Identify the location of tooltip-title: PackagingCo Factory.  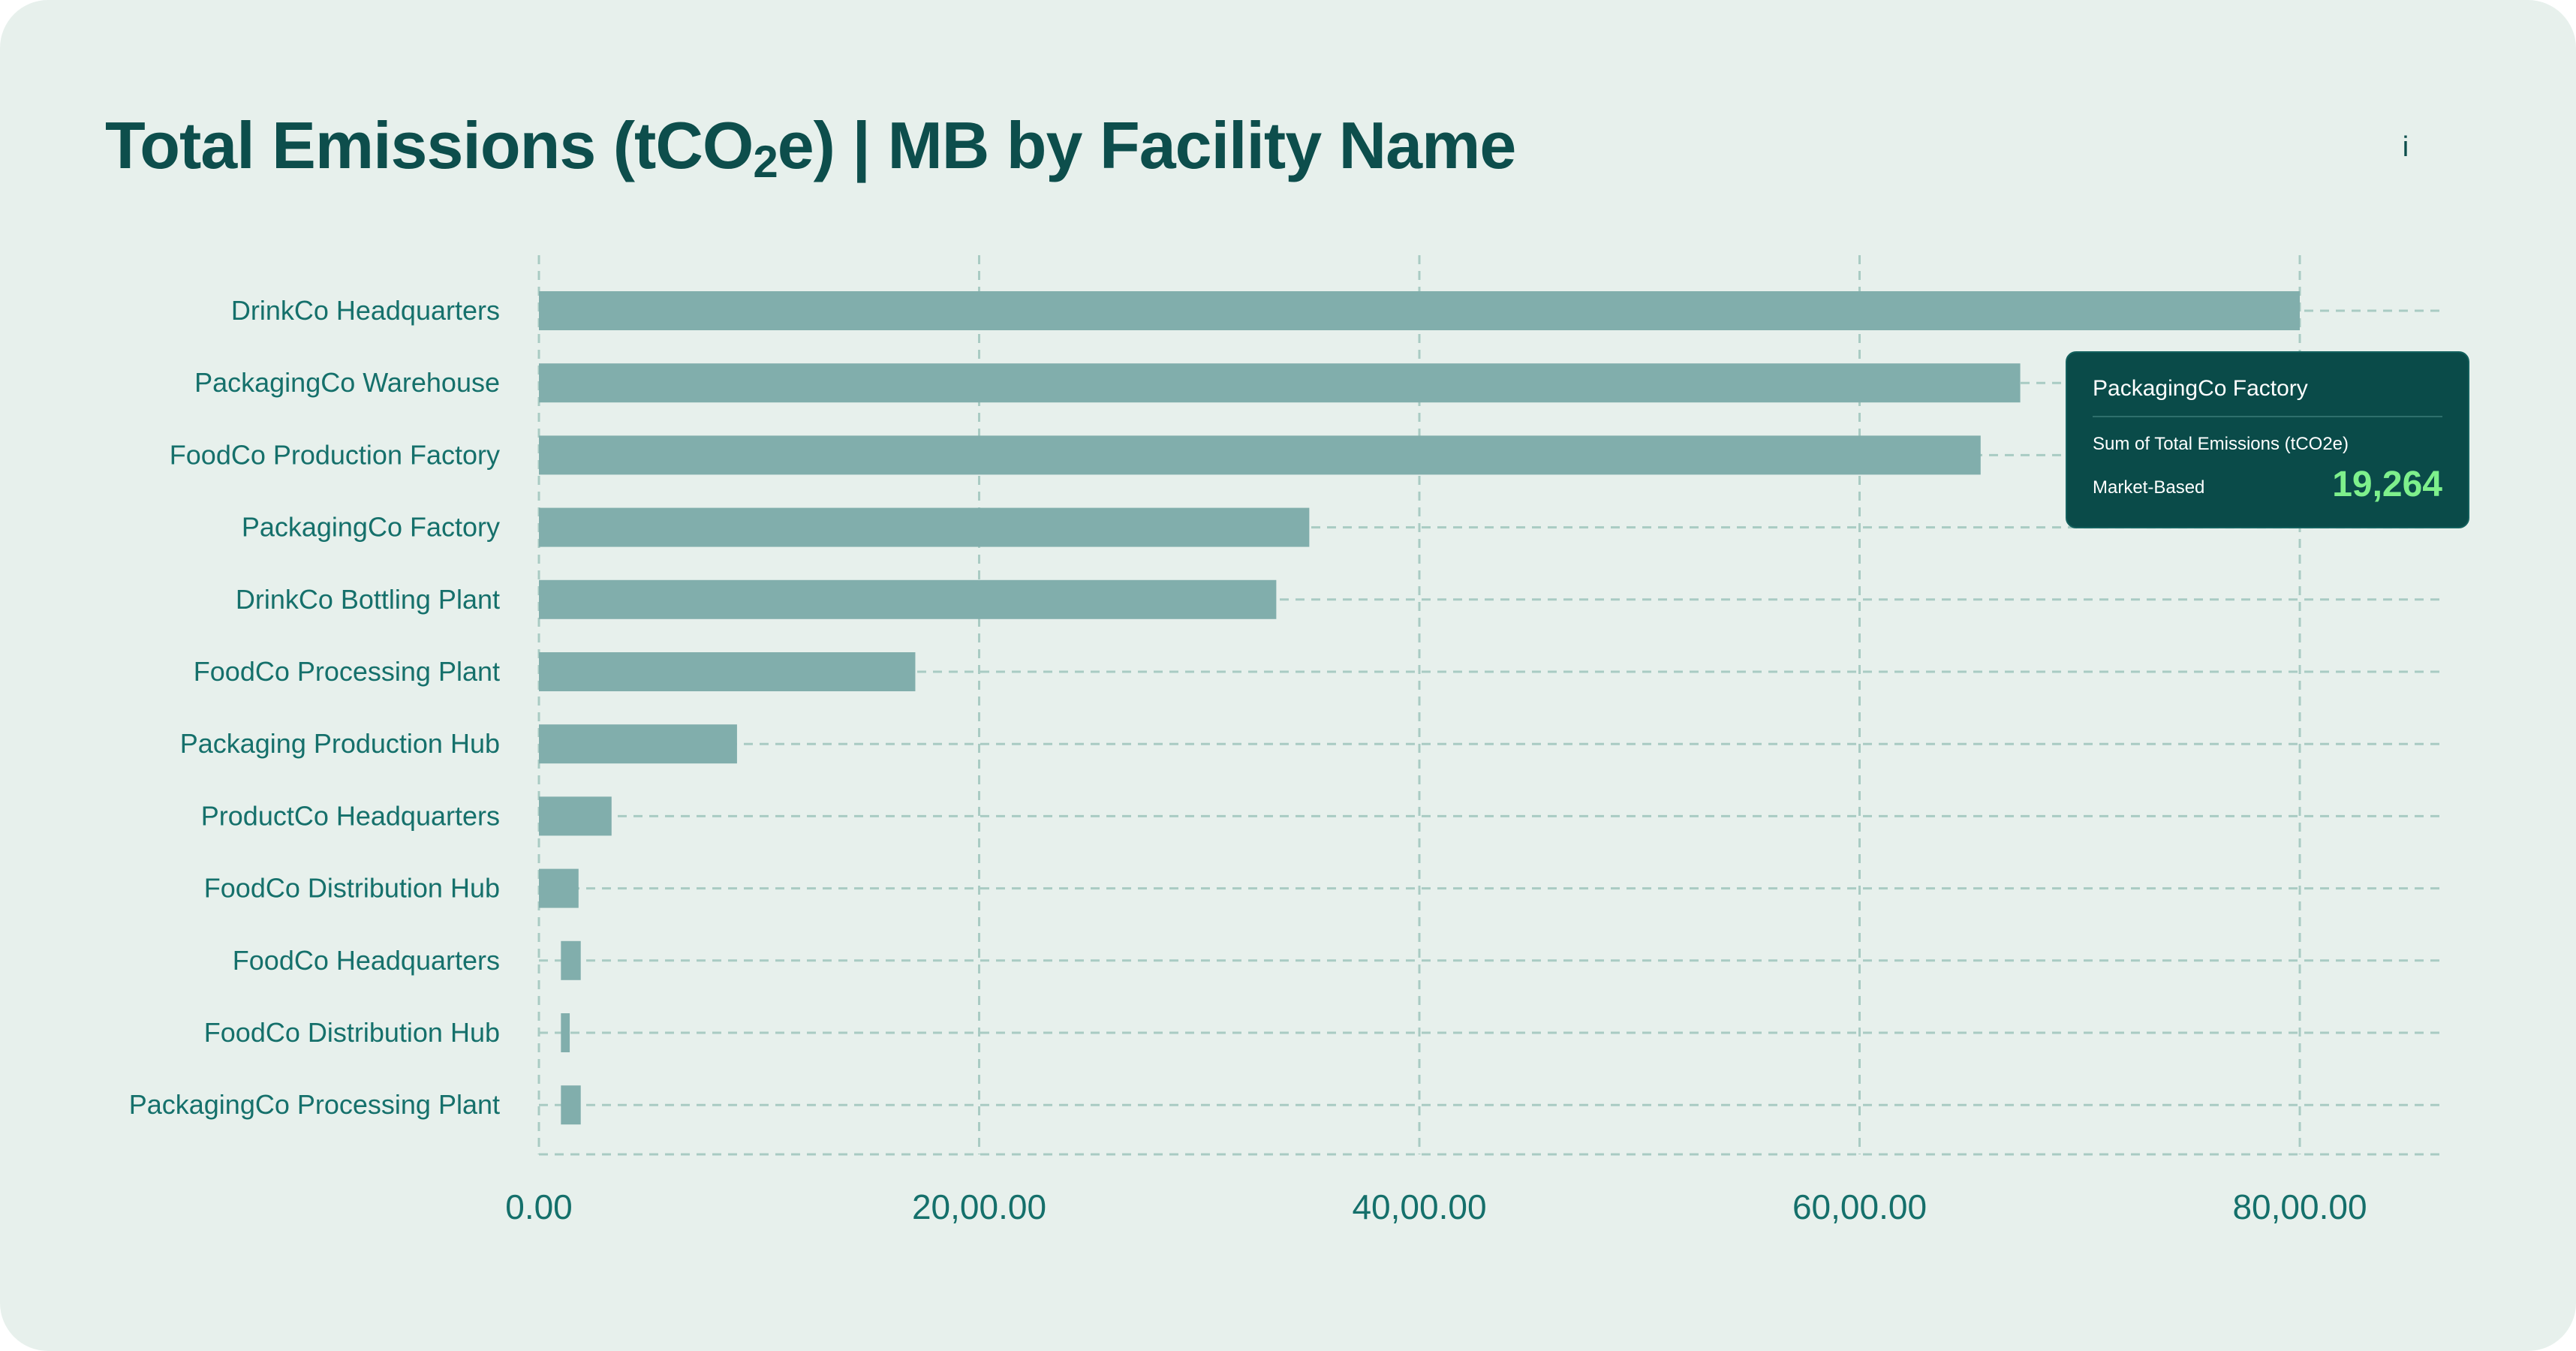
(2200, 388).